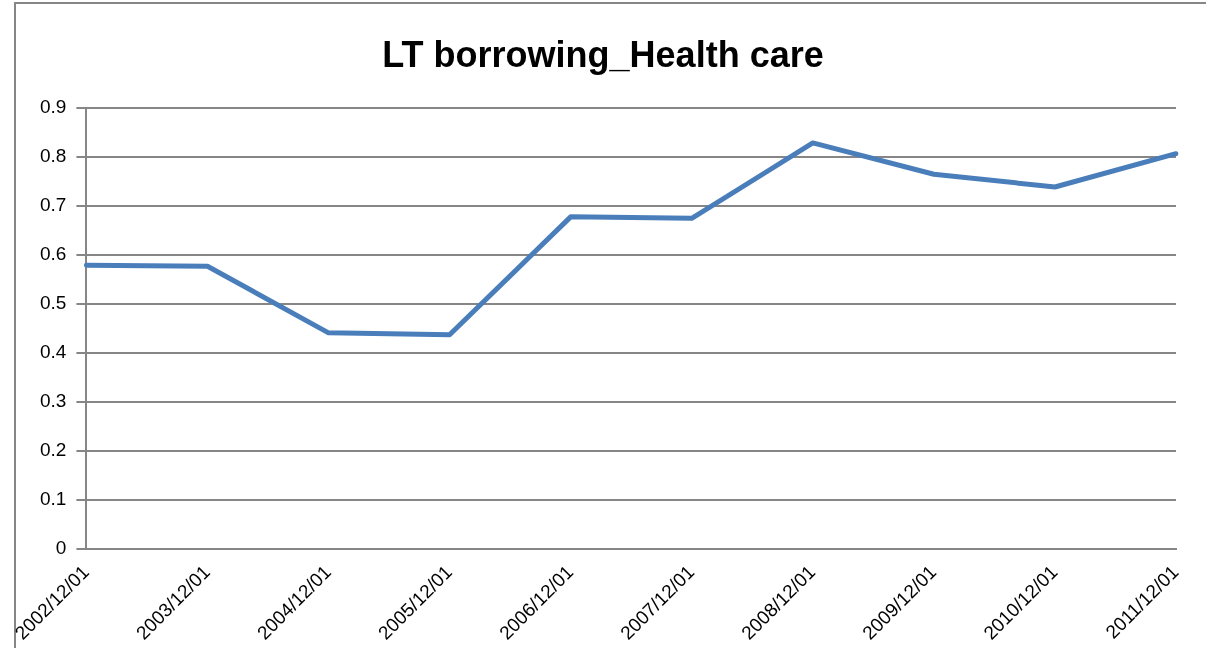 The height and width of the screenshot is (648, 1206). Describe the element at coordinates (53, 401) in the screenshot. I see `y-tick-label: 0.3` at that location.